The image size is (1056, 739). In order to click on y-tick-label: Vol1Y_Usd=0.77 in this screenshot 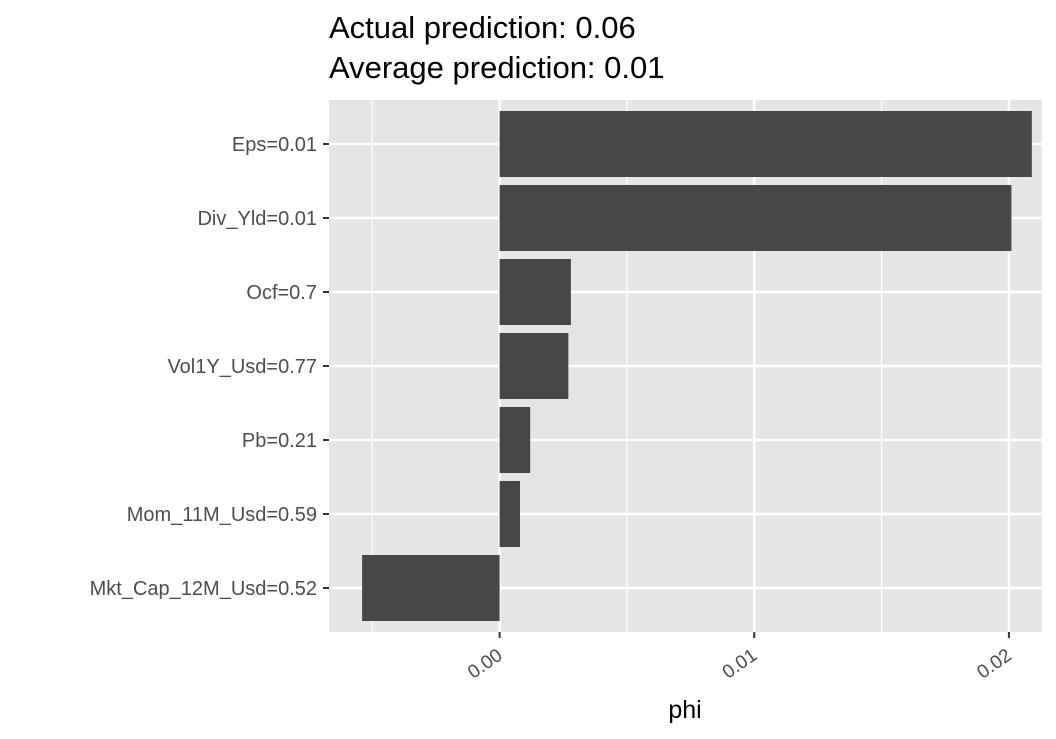, I will do `click(242, 367)`.